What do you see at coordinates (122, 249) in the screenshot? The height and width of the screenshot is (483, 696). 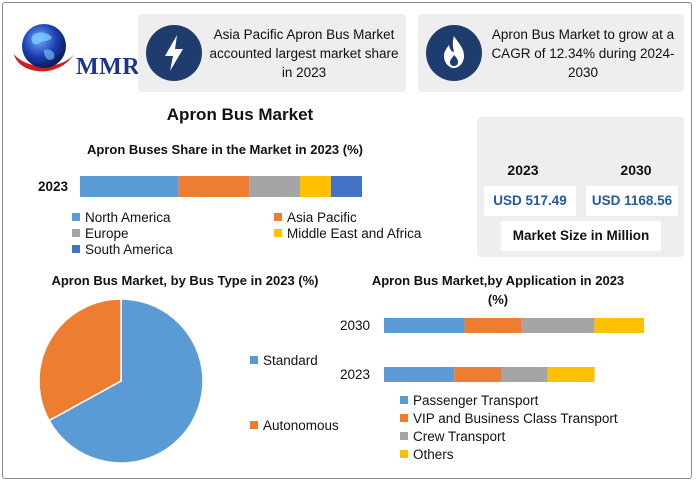 I see `legend-south-america: South America` at bounding box center [122, 249].